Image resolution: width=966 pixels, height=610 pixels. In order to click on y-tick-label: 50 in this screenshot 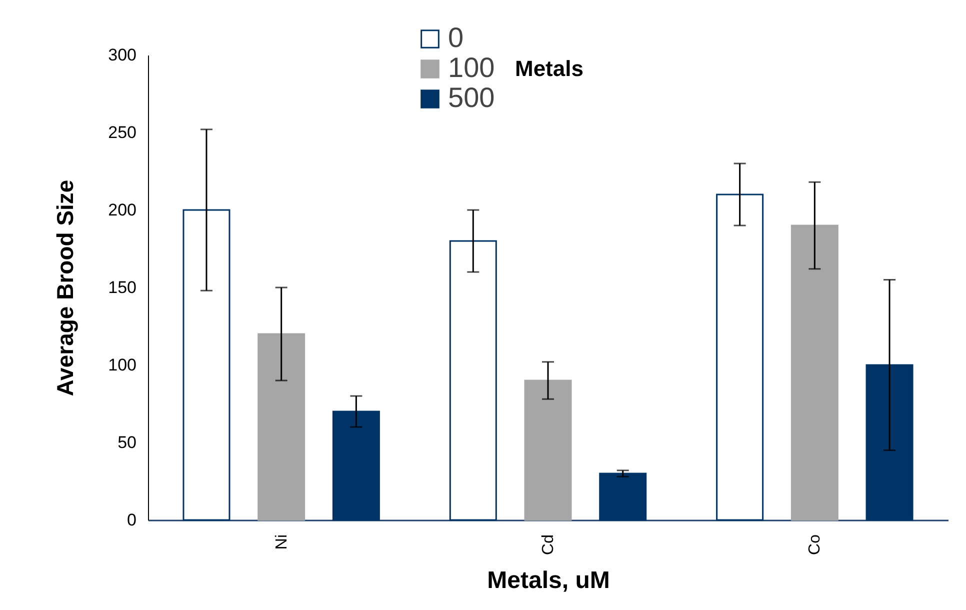, I will do `click(127, 442)`.